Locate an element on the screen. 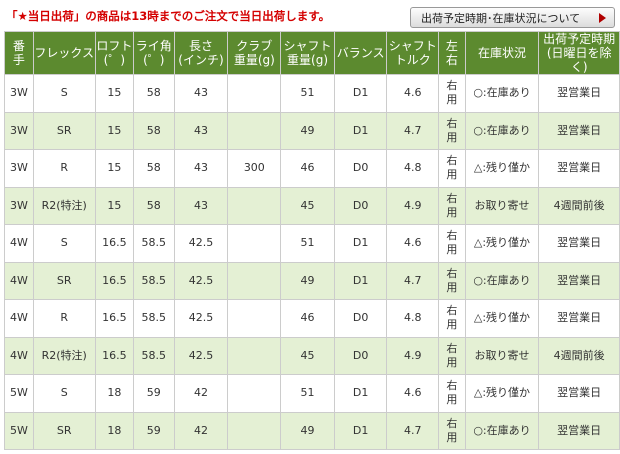  table-row: 3W R 15 58 43 300 46 D0 4.8 右用 △:残り僅か 翌営業日 is located at coordinates (312, 168).